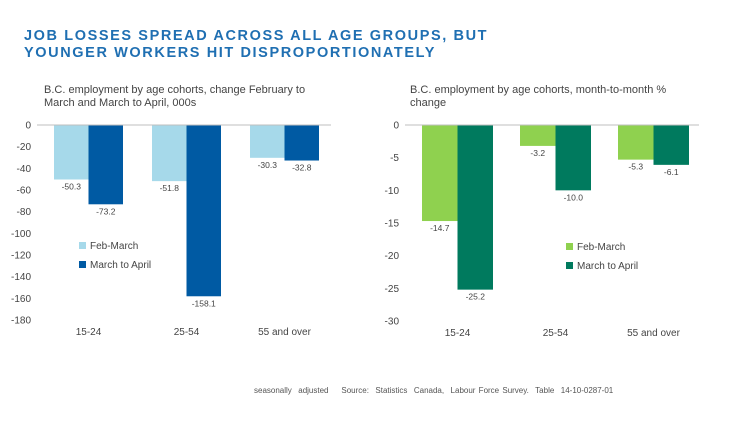 This screenshot has height=424, width=750. I want to click on left-y-tick-label: -160, so click(21, 299).